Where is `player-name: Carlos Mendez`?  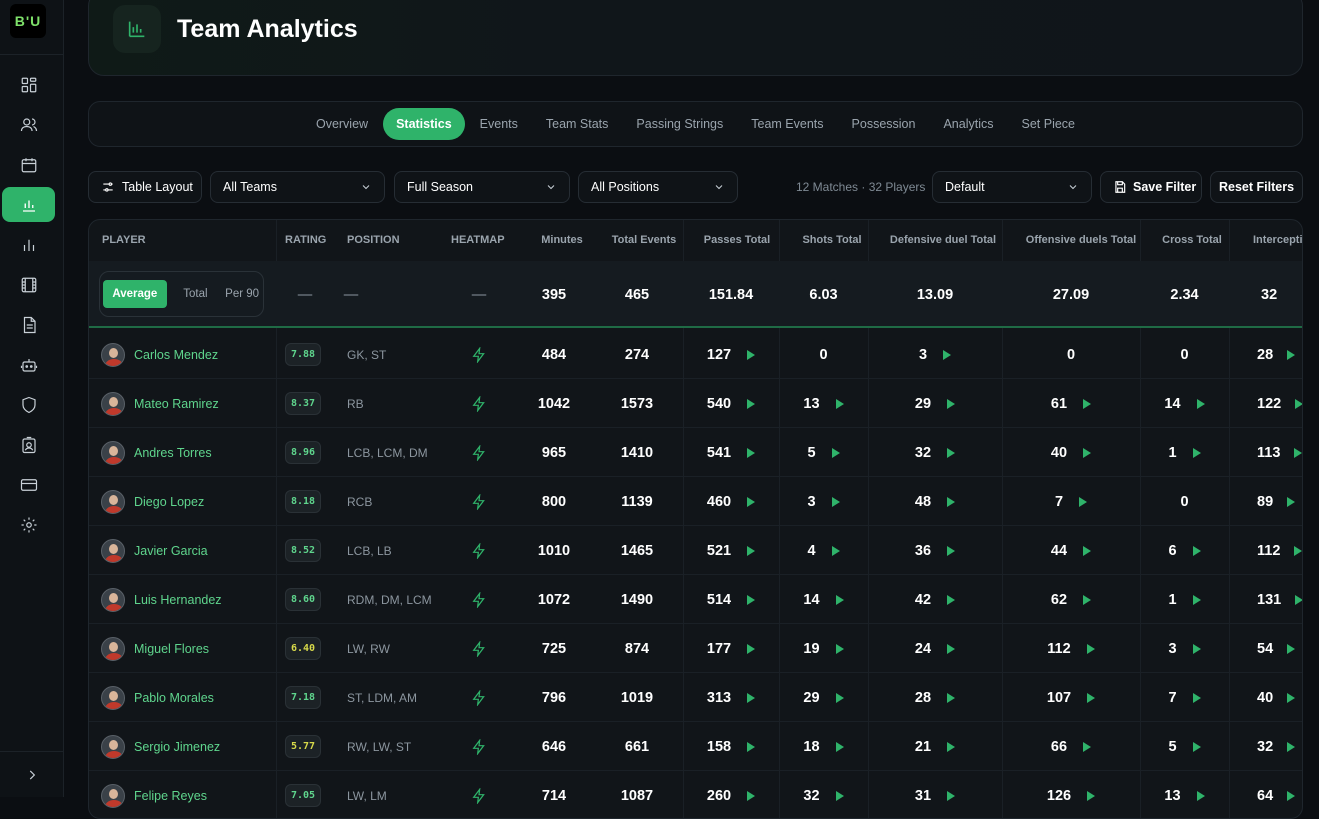
player-name: Carlos Mendez is located at coordinates (176, 354).